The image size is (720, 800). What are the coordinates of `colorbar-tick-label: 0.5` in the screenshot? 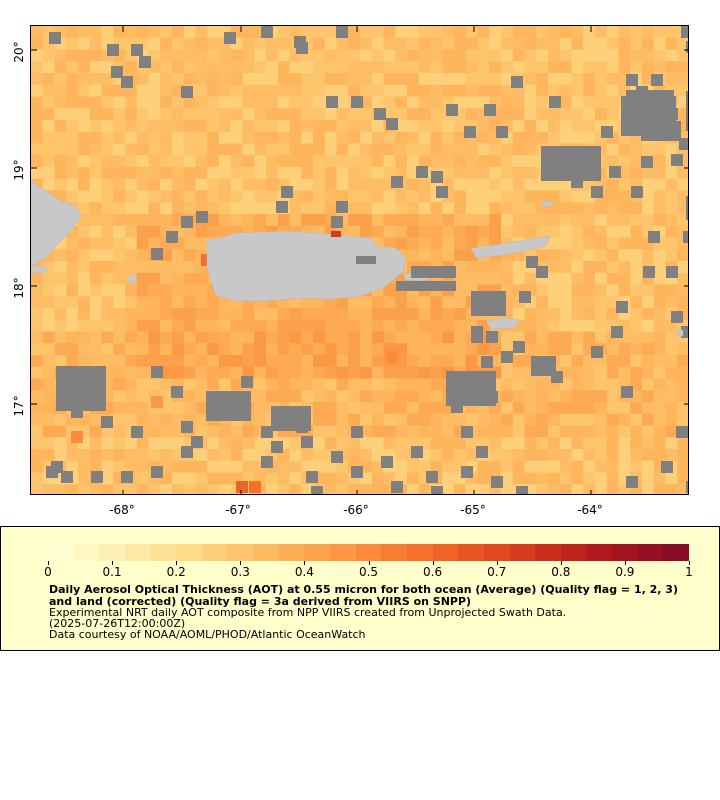 It's located at (368, 572).